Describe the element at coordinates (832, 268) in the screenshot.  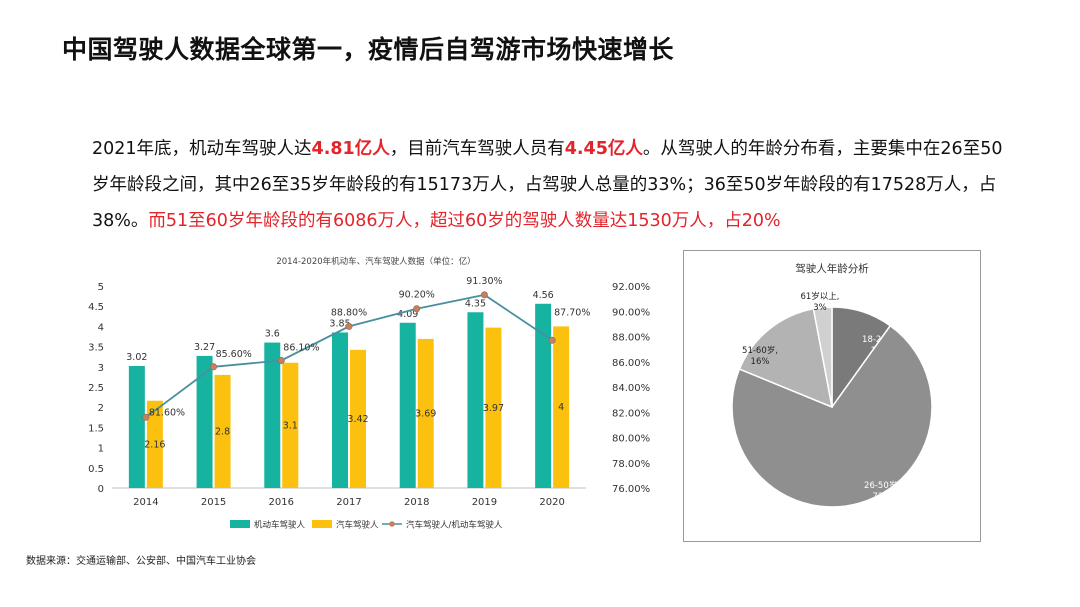
I see `pie-chart-title: 驾驶人年龄分析` at that location.